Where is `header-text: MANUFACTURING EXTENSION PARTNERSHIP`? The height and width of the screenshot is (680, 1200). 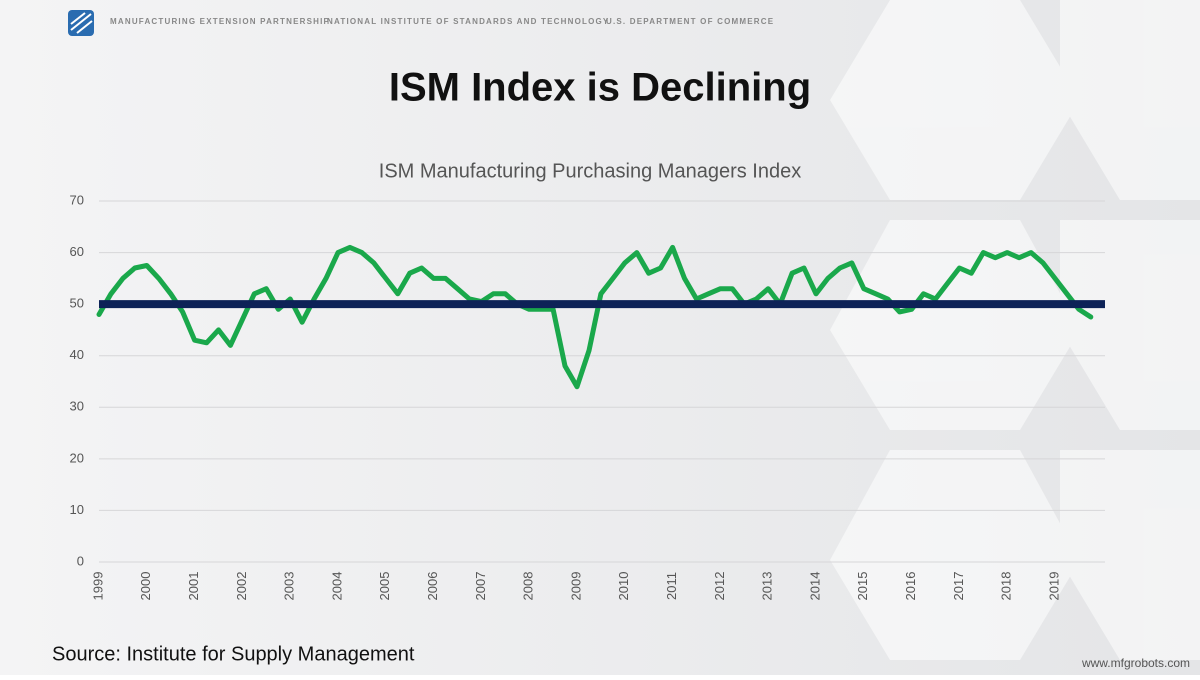 header-text: MANUFACTURING EXTENSION PARTNERSHIP is located at coordinates (220, 21).